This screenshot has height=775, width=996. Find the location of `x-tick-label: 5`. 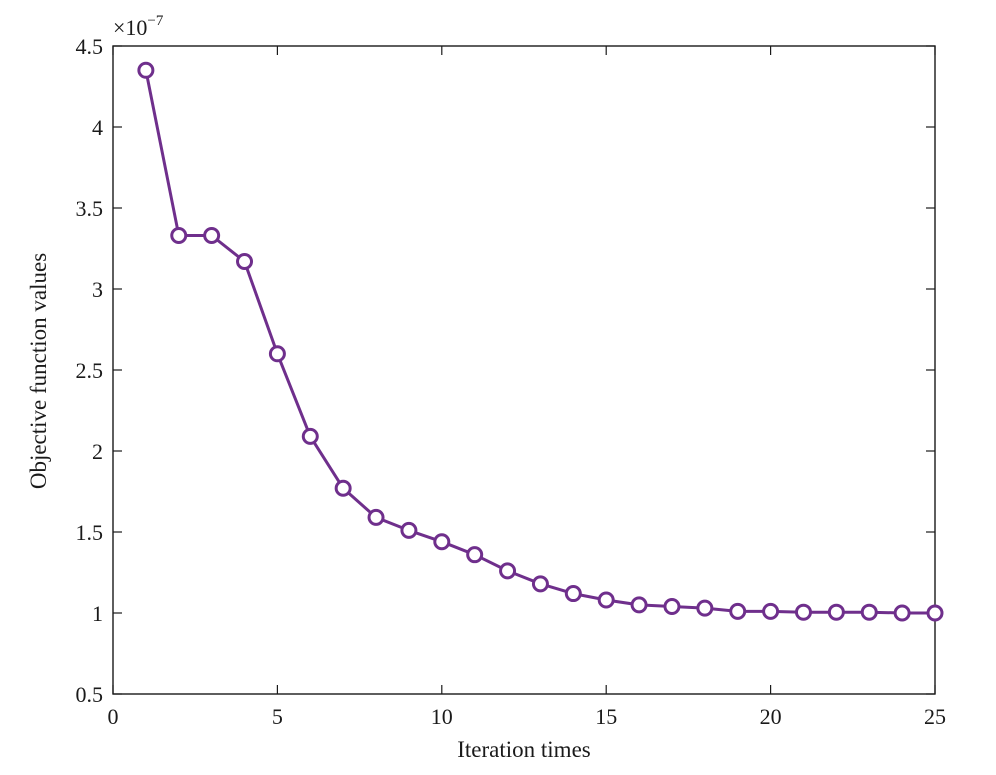

x-tick-label: 5 is located at coordinates (277, 716).